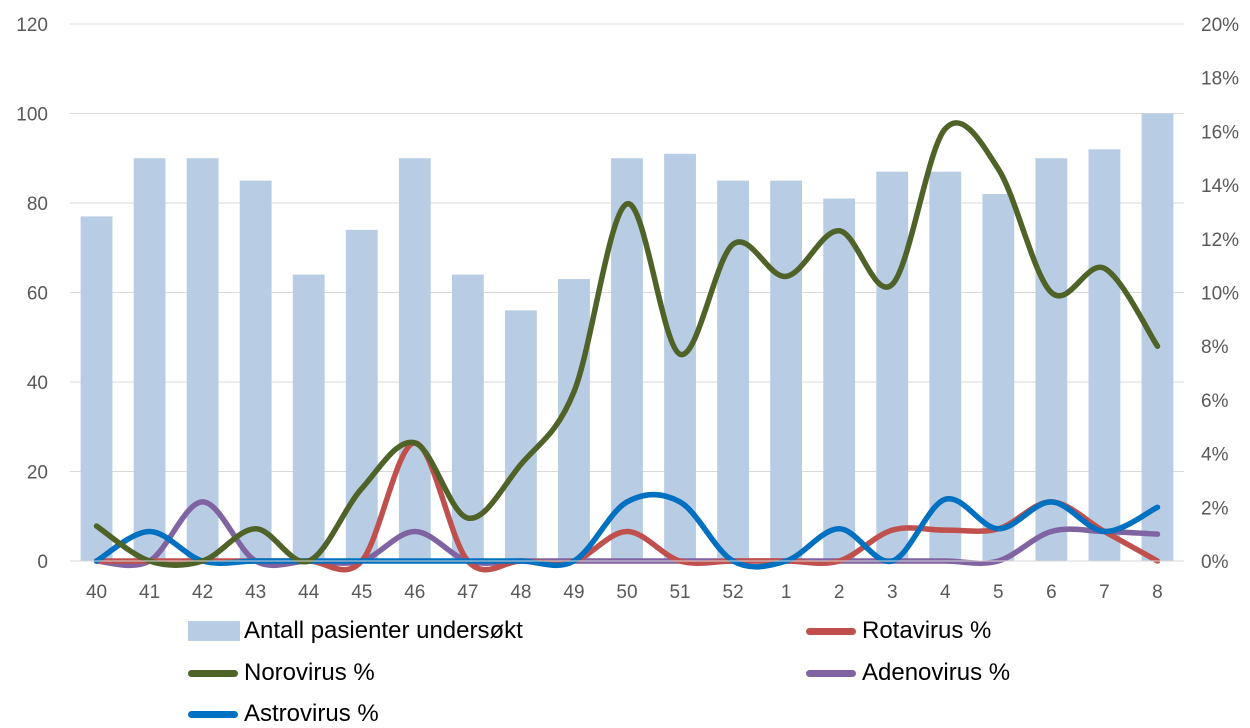 This screenshot has width=1250, height=728. What do you see at coordinates (149, 592) in the screenshot?
I see `x-tick-label: 41` at bounding box center [149, 592].